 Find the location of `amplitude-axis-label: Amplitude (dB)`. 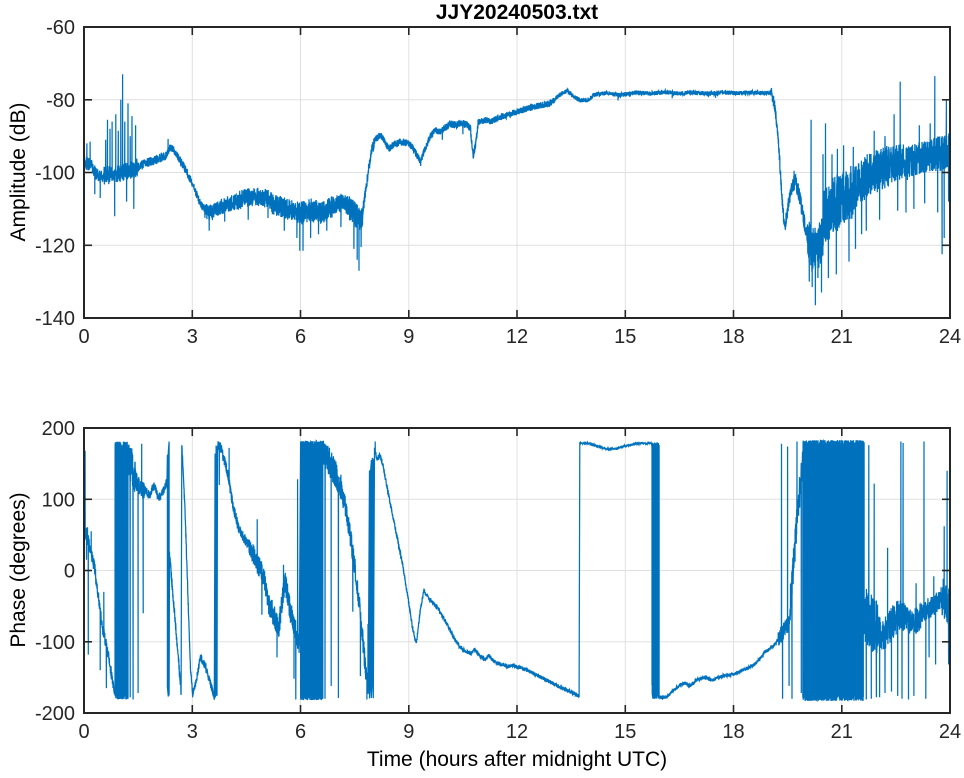

amplitude-axis-label: Amplitude (dB) is located at coordinates (18, 172).